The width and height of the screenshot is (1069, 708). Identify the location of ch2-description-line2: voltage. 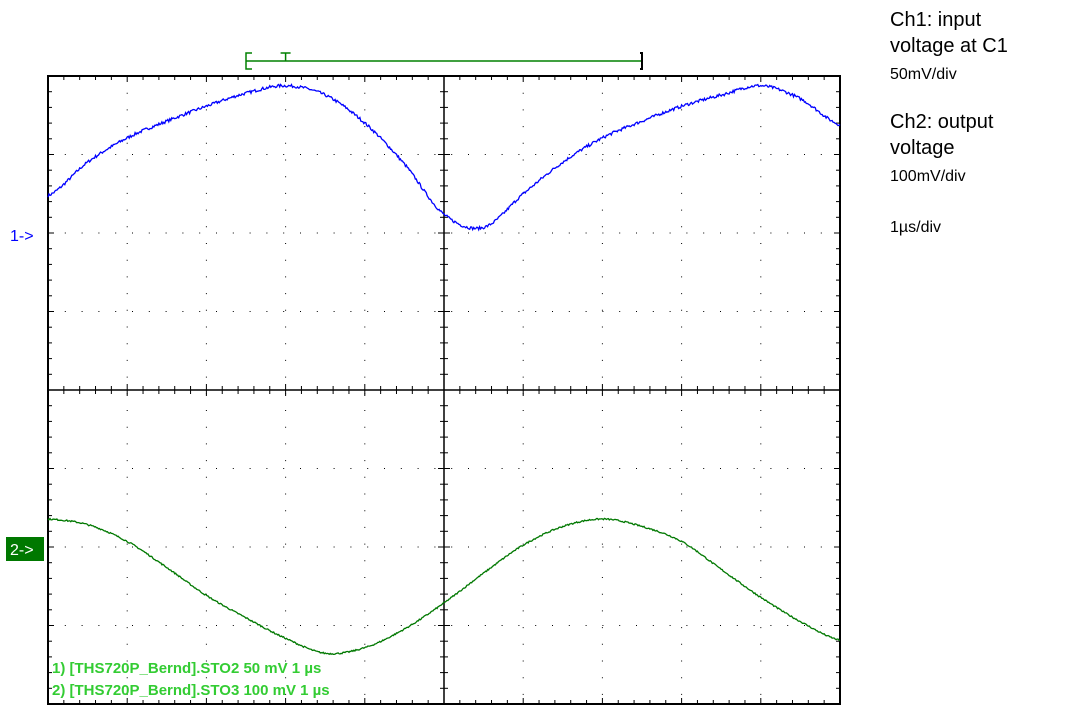
(922, 148).